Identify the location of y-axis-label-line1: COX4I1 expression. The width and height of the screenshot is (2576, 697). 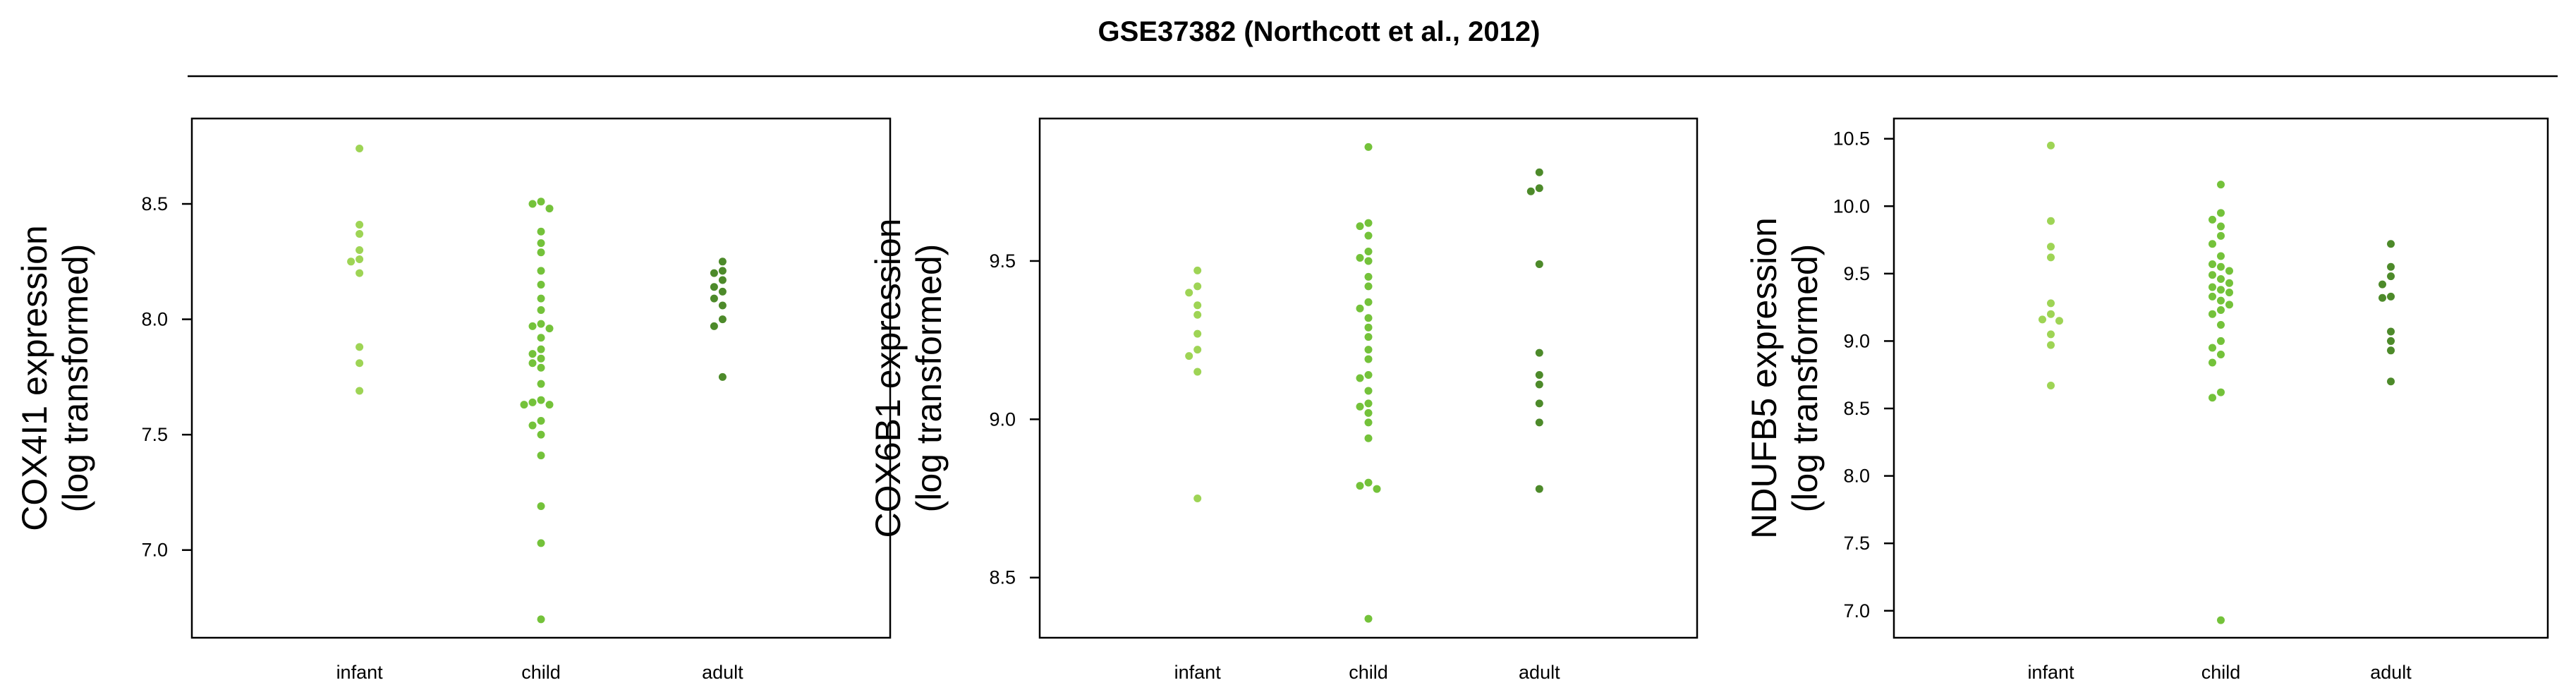
(34, 378).